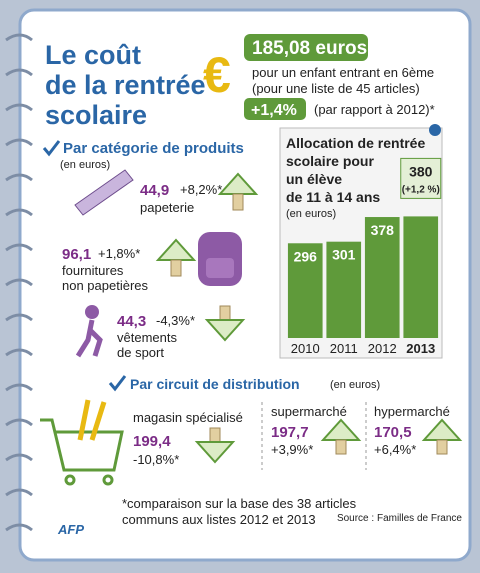  What do you see at coordinates (311, 214) in the screenshot?
I see `chart-subtitle: (en euros)` at bounding box center [311, 214].